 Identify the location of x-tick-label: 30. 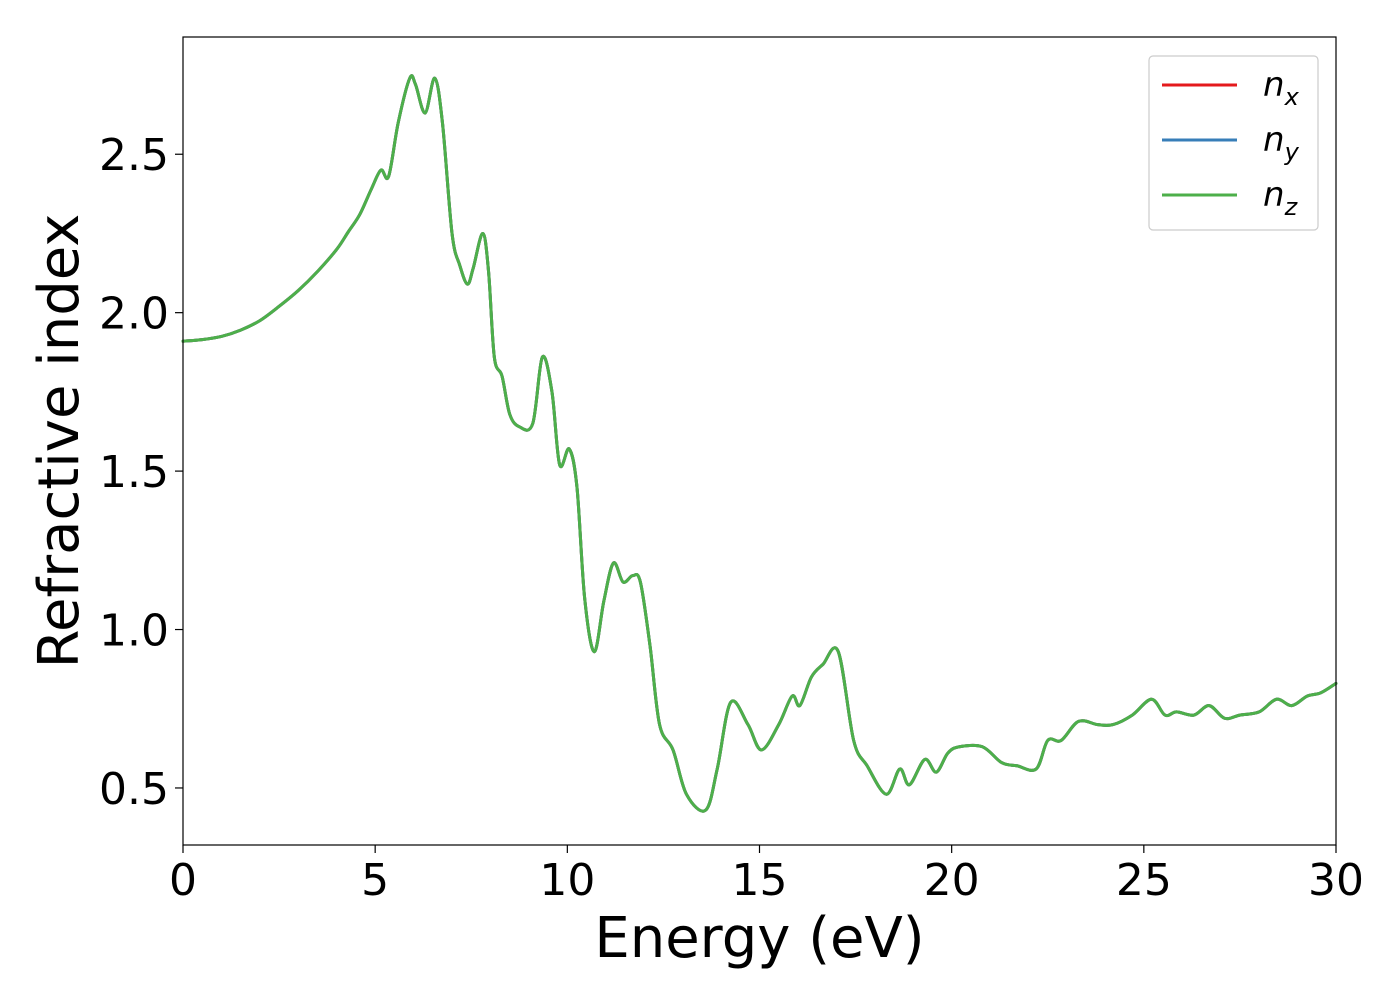
(1336, 880).